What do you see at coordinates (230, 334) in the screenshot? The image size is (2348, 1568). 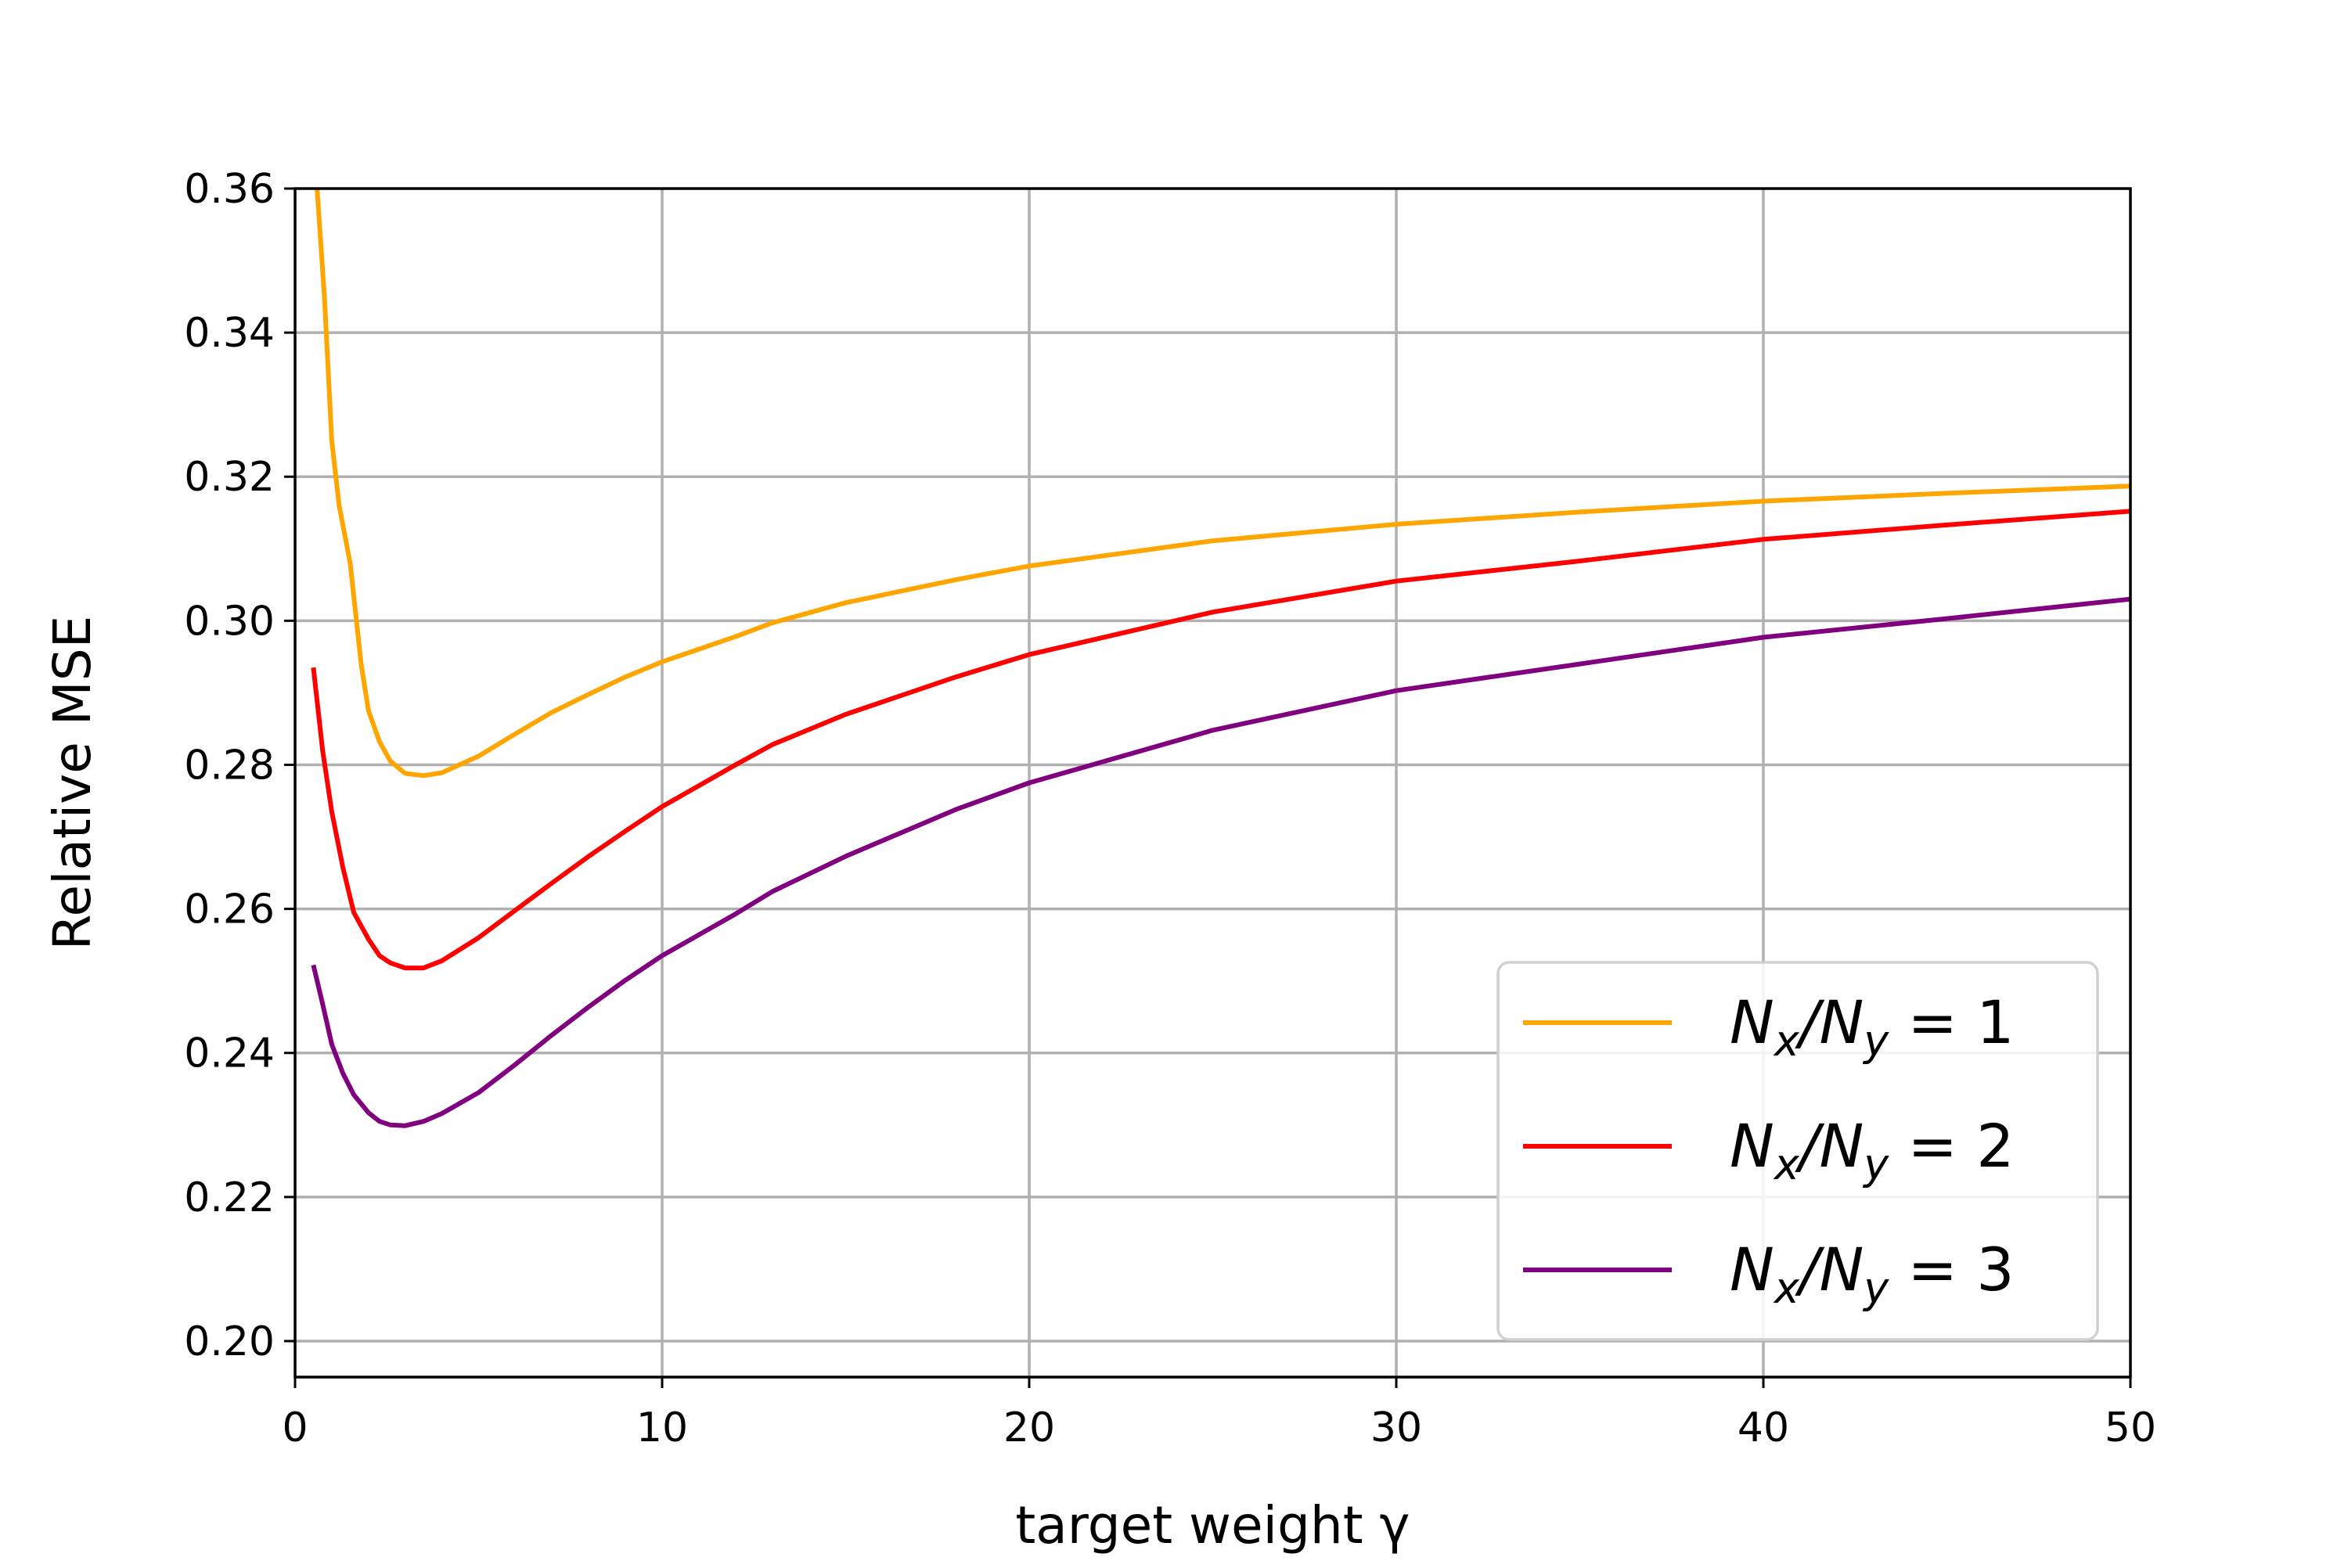 I see `y-tick-label: 0.34` at bounding box center [230, 334].